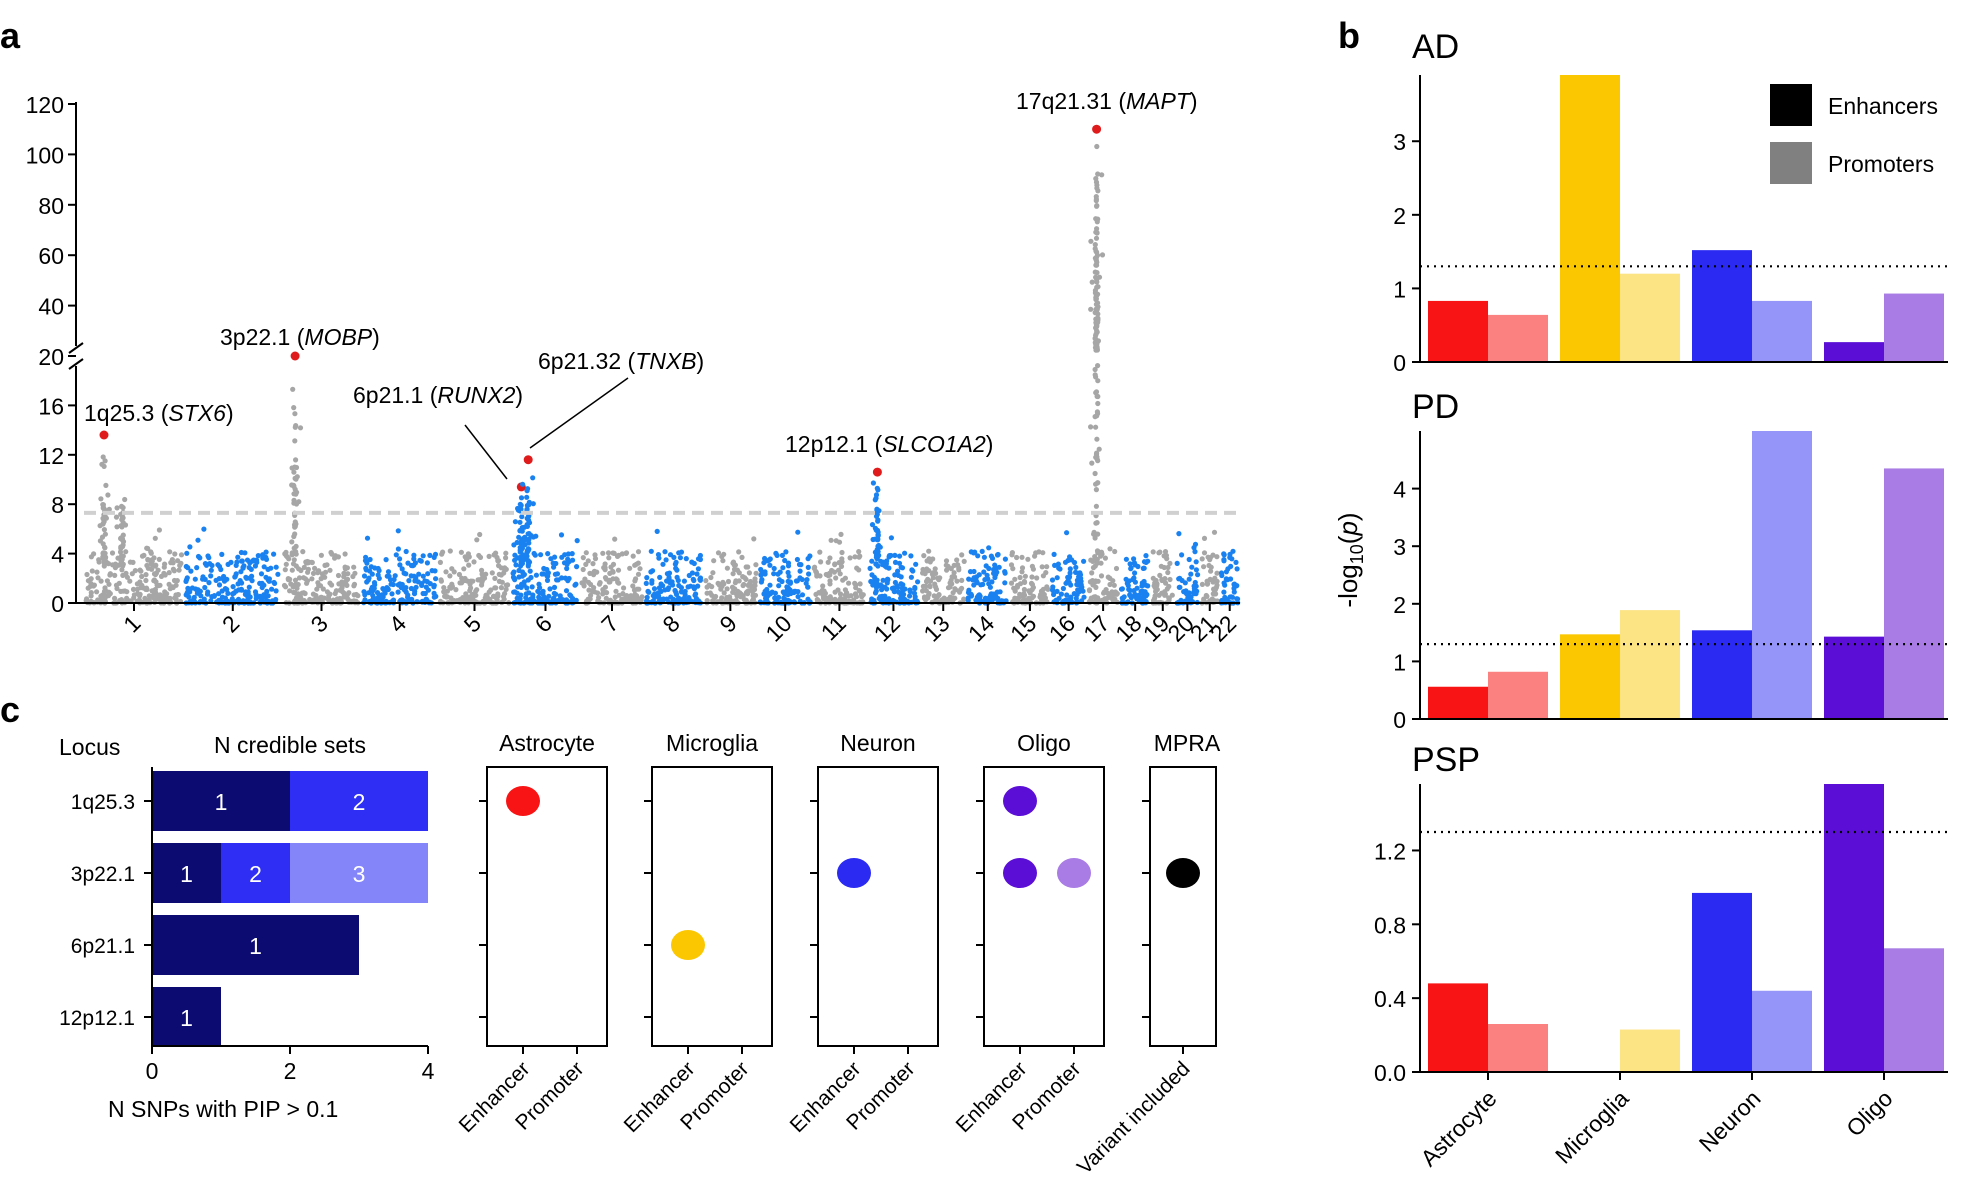 The image size is (1967, 1194). What do you see at coordinates (290, 745) in the screenshot?
I see `credible-sets-title: N credible sets` at bounding box center [290, 745].